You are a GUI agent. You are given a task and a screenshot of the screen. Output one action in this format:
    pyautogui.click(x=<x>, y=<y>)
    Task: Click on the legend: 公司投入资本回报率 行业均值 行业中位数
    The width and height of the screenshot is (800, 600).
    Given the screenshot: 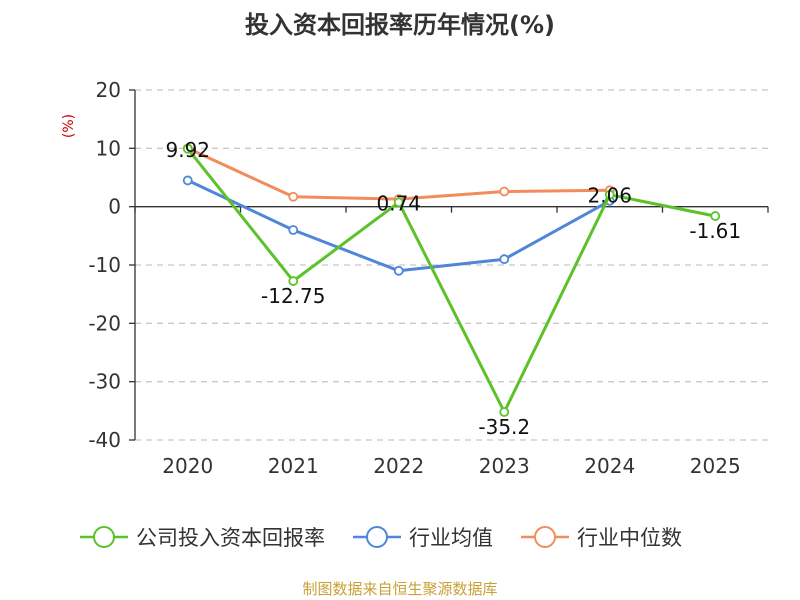 What is the action you would take?
    pyautogui.click(x=381, y=538)
    